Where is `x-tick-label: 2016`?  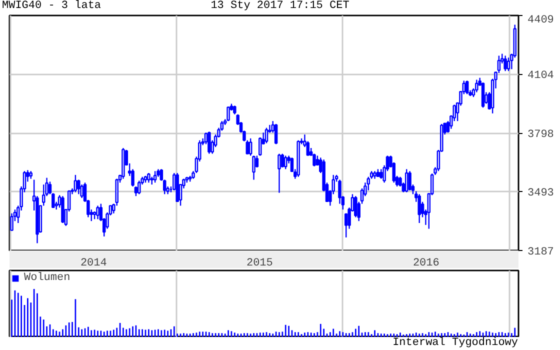 x-tick-label: 2016 is located at coordinates (426, 264).